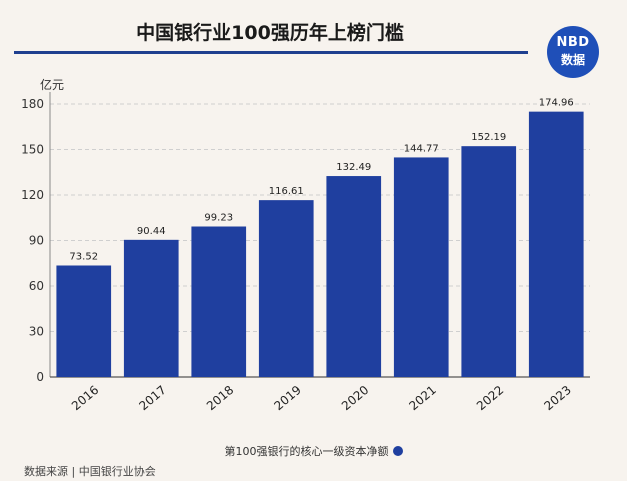  What do you see at coordinates (397, 451) in the screenshot?
I see `legend-swatch` at bounding box center [397, 451].